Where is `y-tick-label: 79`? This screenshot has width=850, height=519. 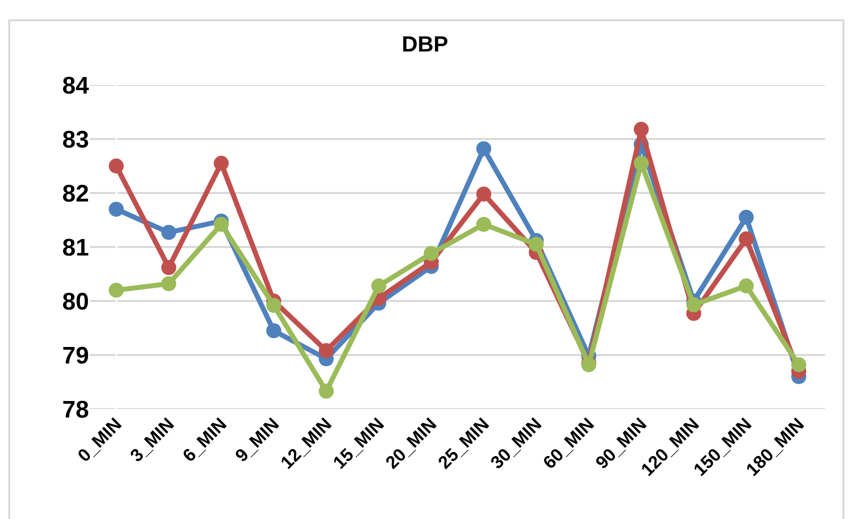 y-tick-label: 79 is located at coordinates (75, 356).